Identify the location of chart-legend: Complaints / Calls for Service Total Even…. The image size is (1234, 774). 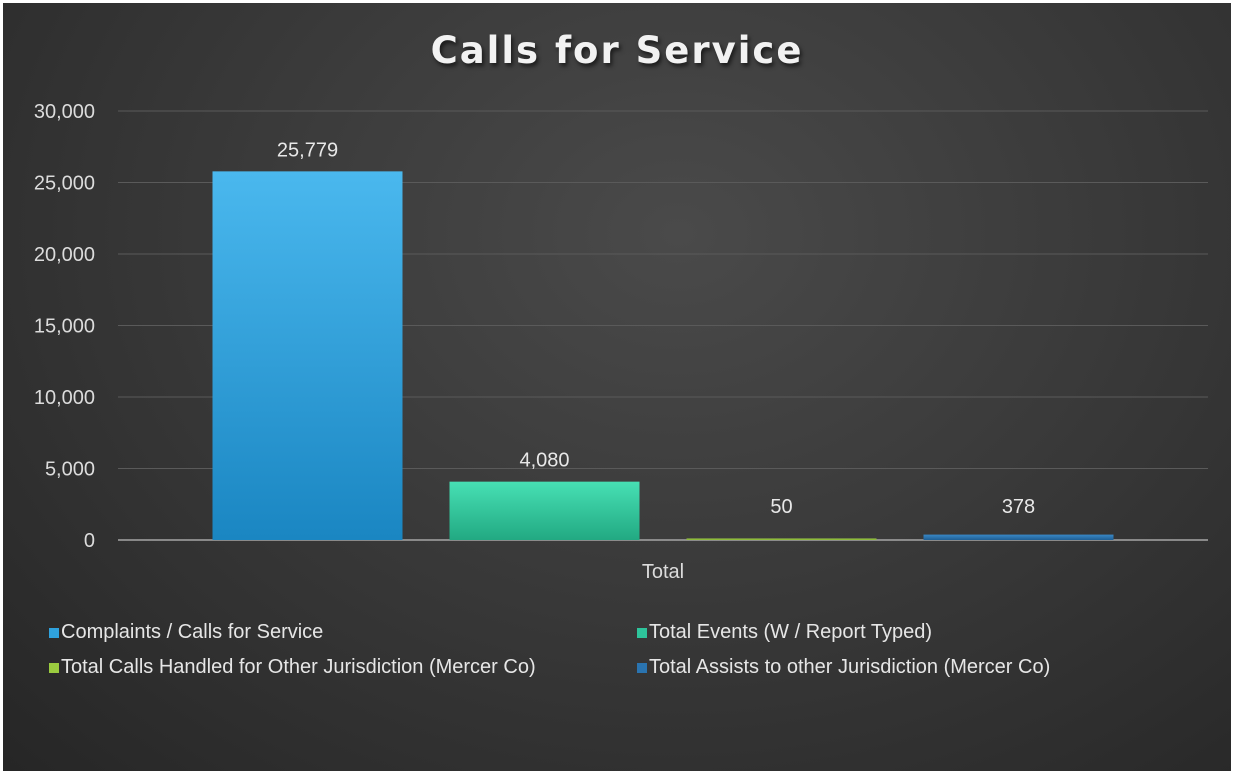
(639, 650).